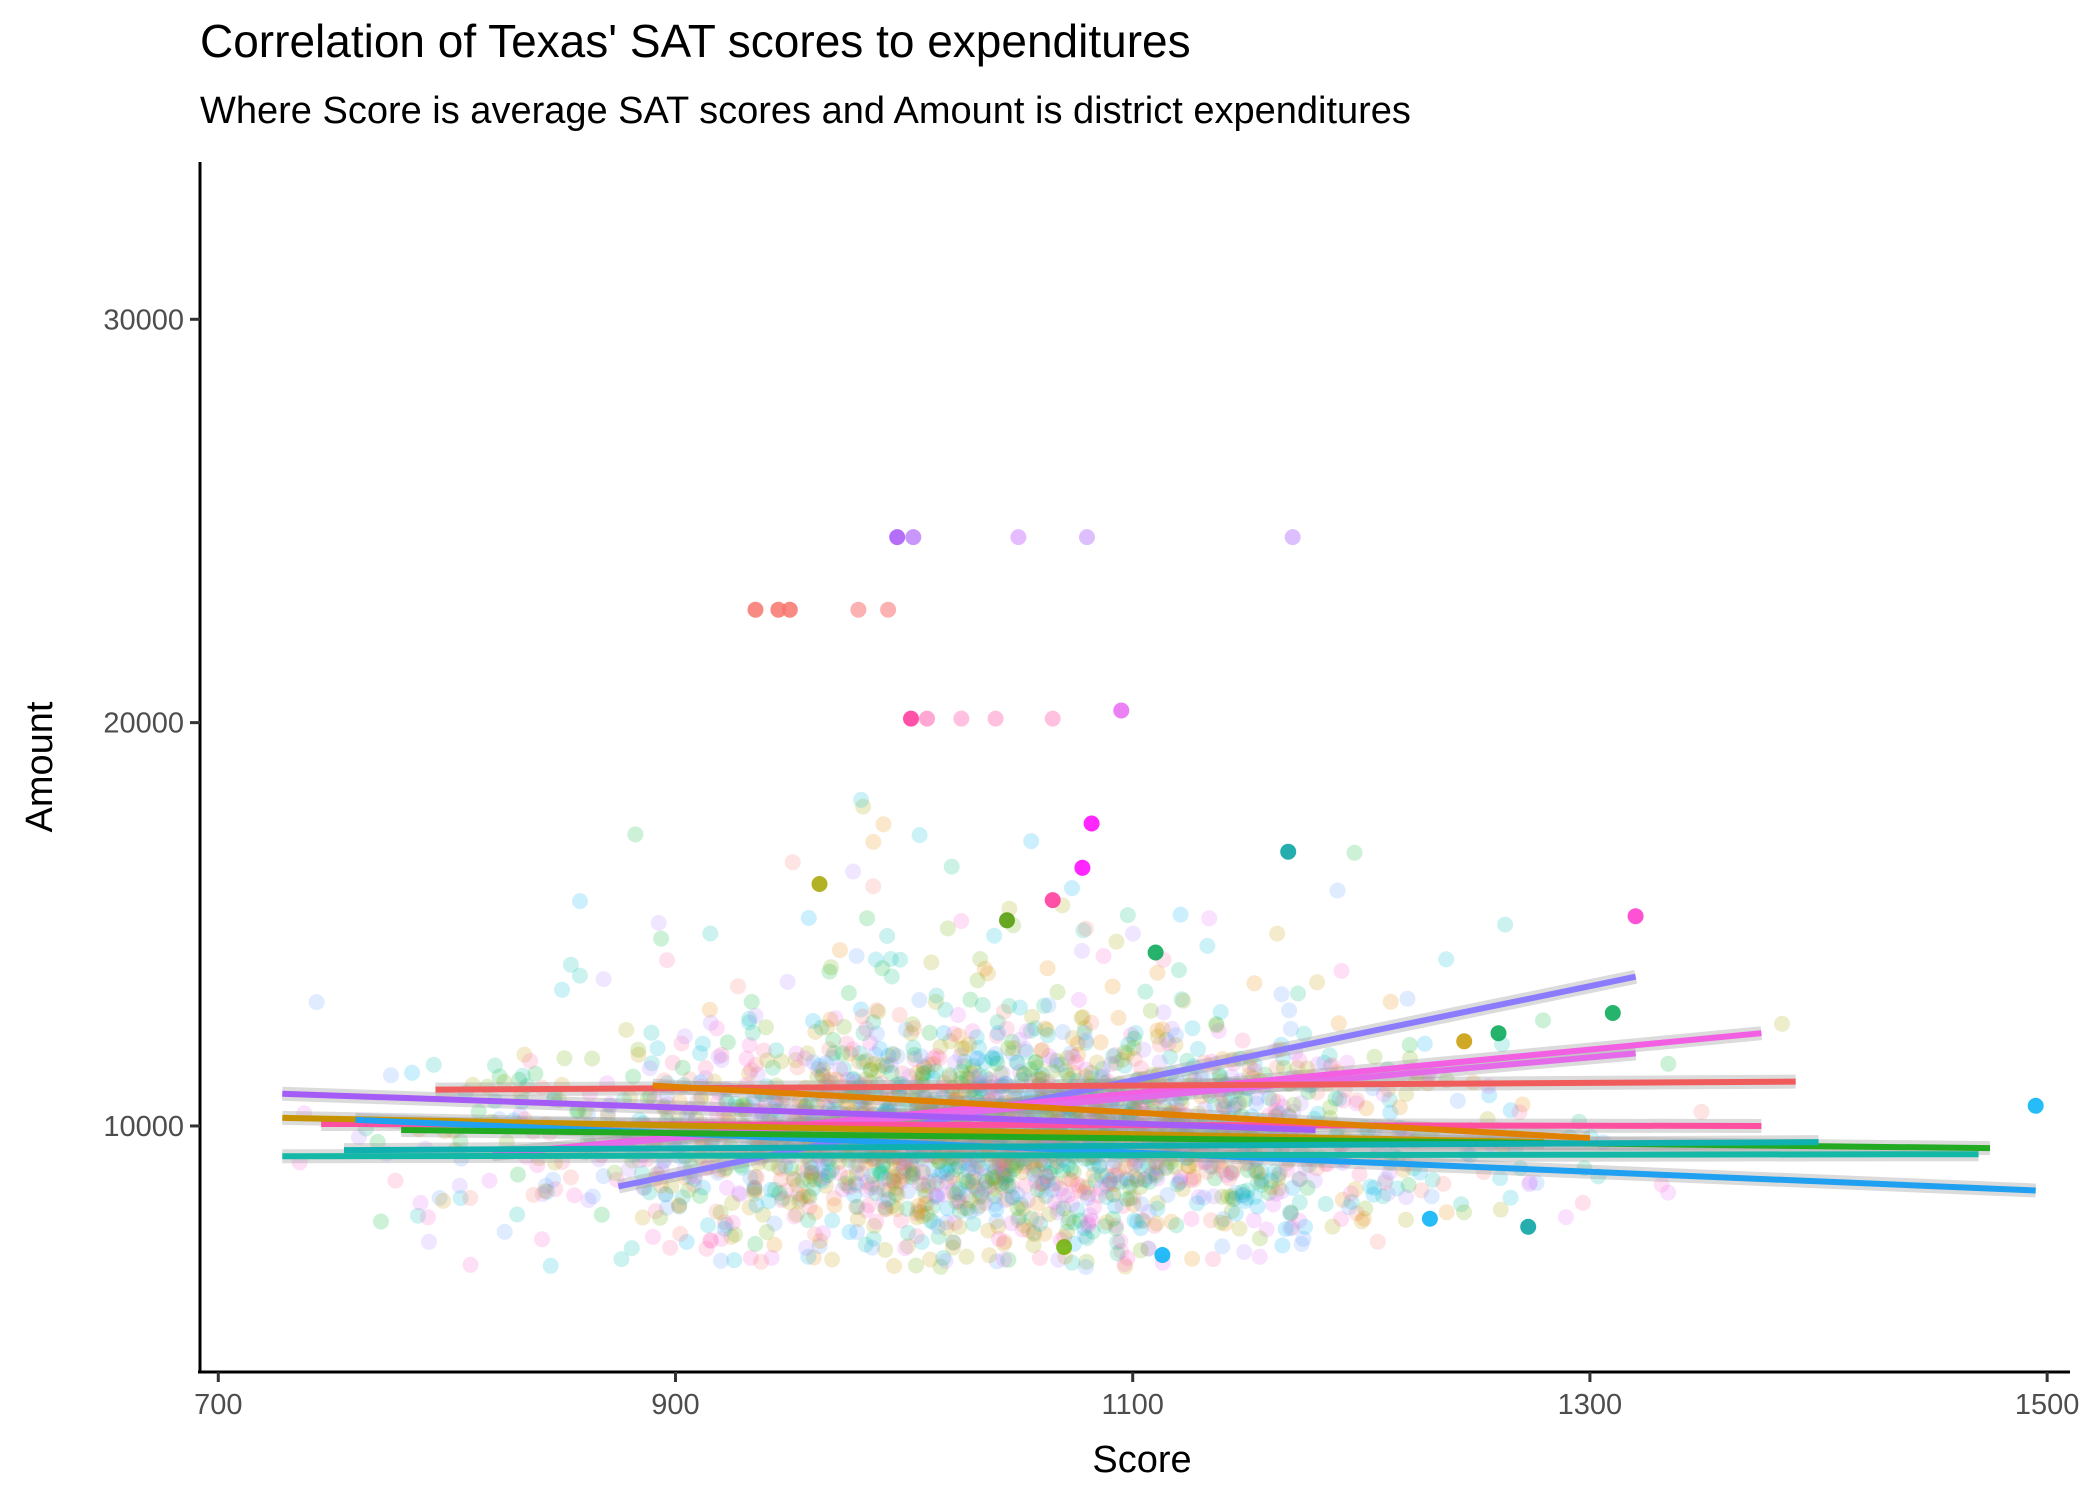 The image size is (2099, 1499). I want to click on y-ticks: 10000 20000 30000, so click(151, 723).